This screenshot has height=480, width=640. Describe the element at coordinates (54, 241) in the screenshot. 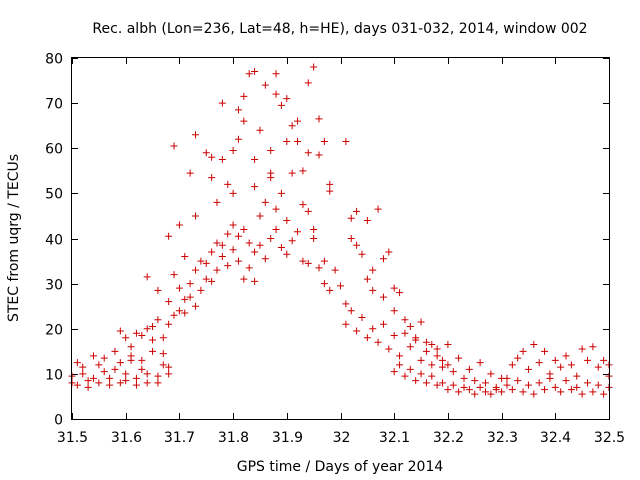

I see `y-tick-label: 40` at that location.